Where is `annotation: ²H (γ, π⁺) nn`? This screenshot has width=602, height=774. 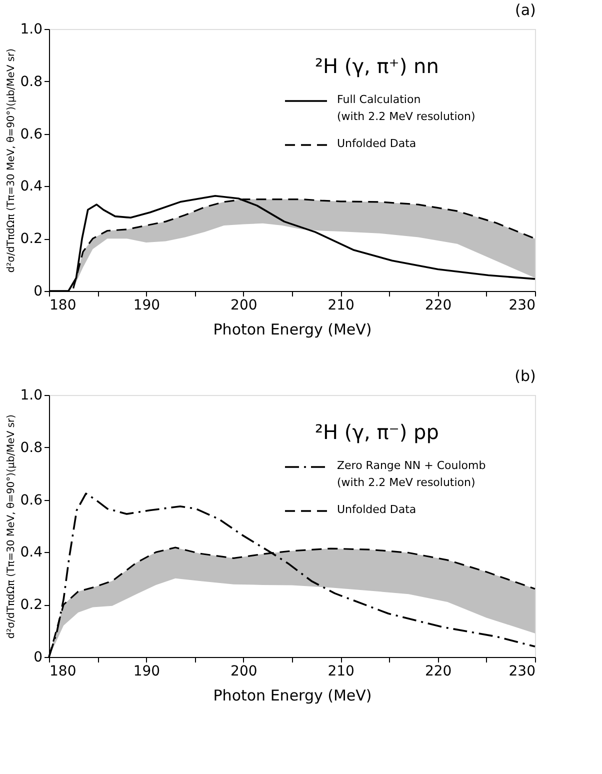
annotation: ²H (γ, π⁺) nn is located at coordinates (377, 66).